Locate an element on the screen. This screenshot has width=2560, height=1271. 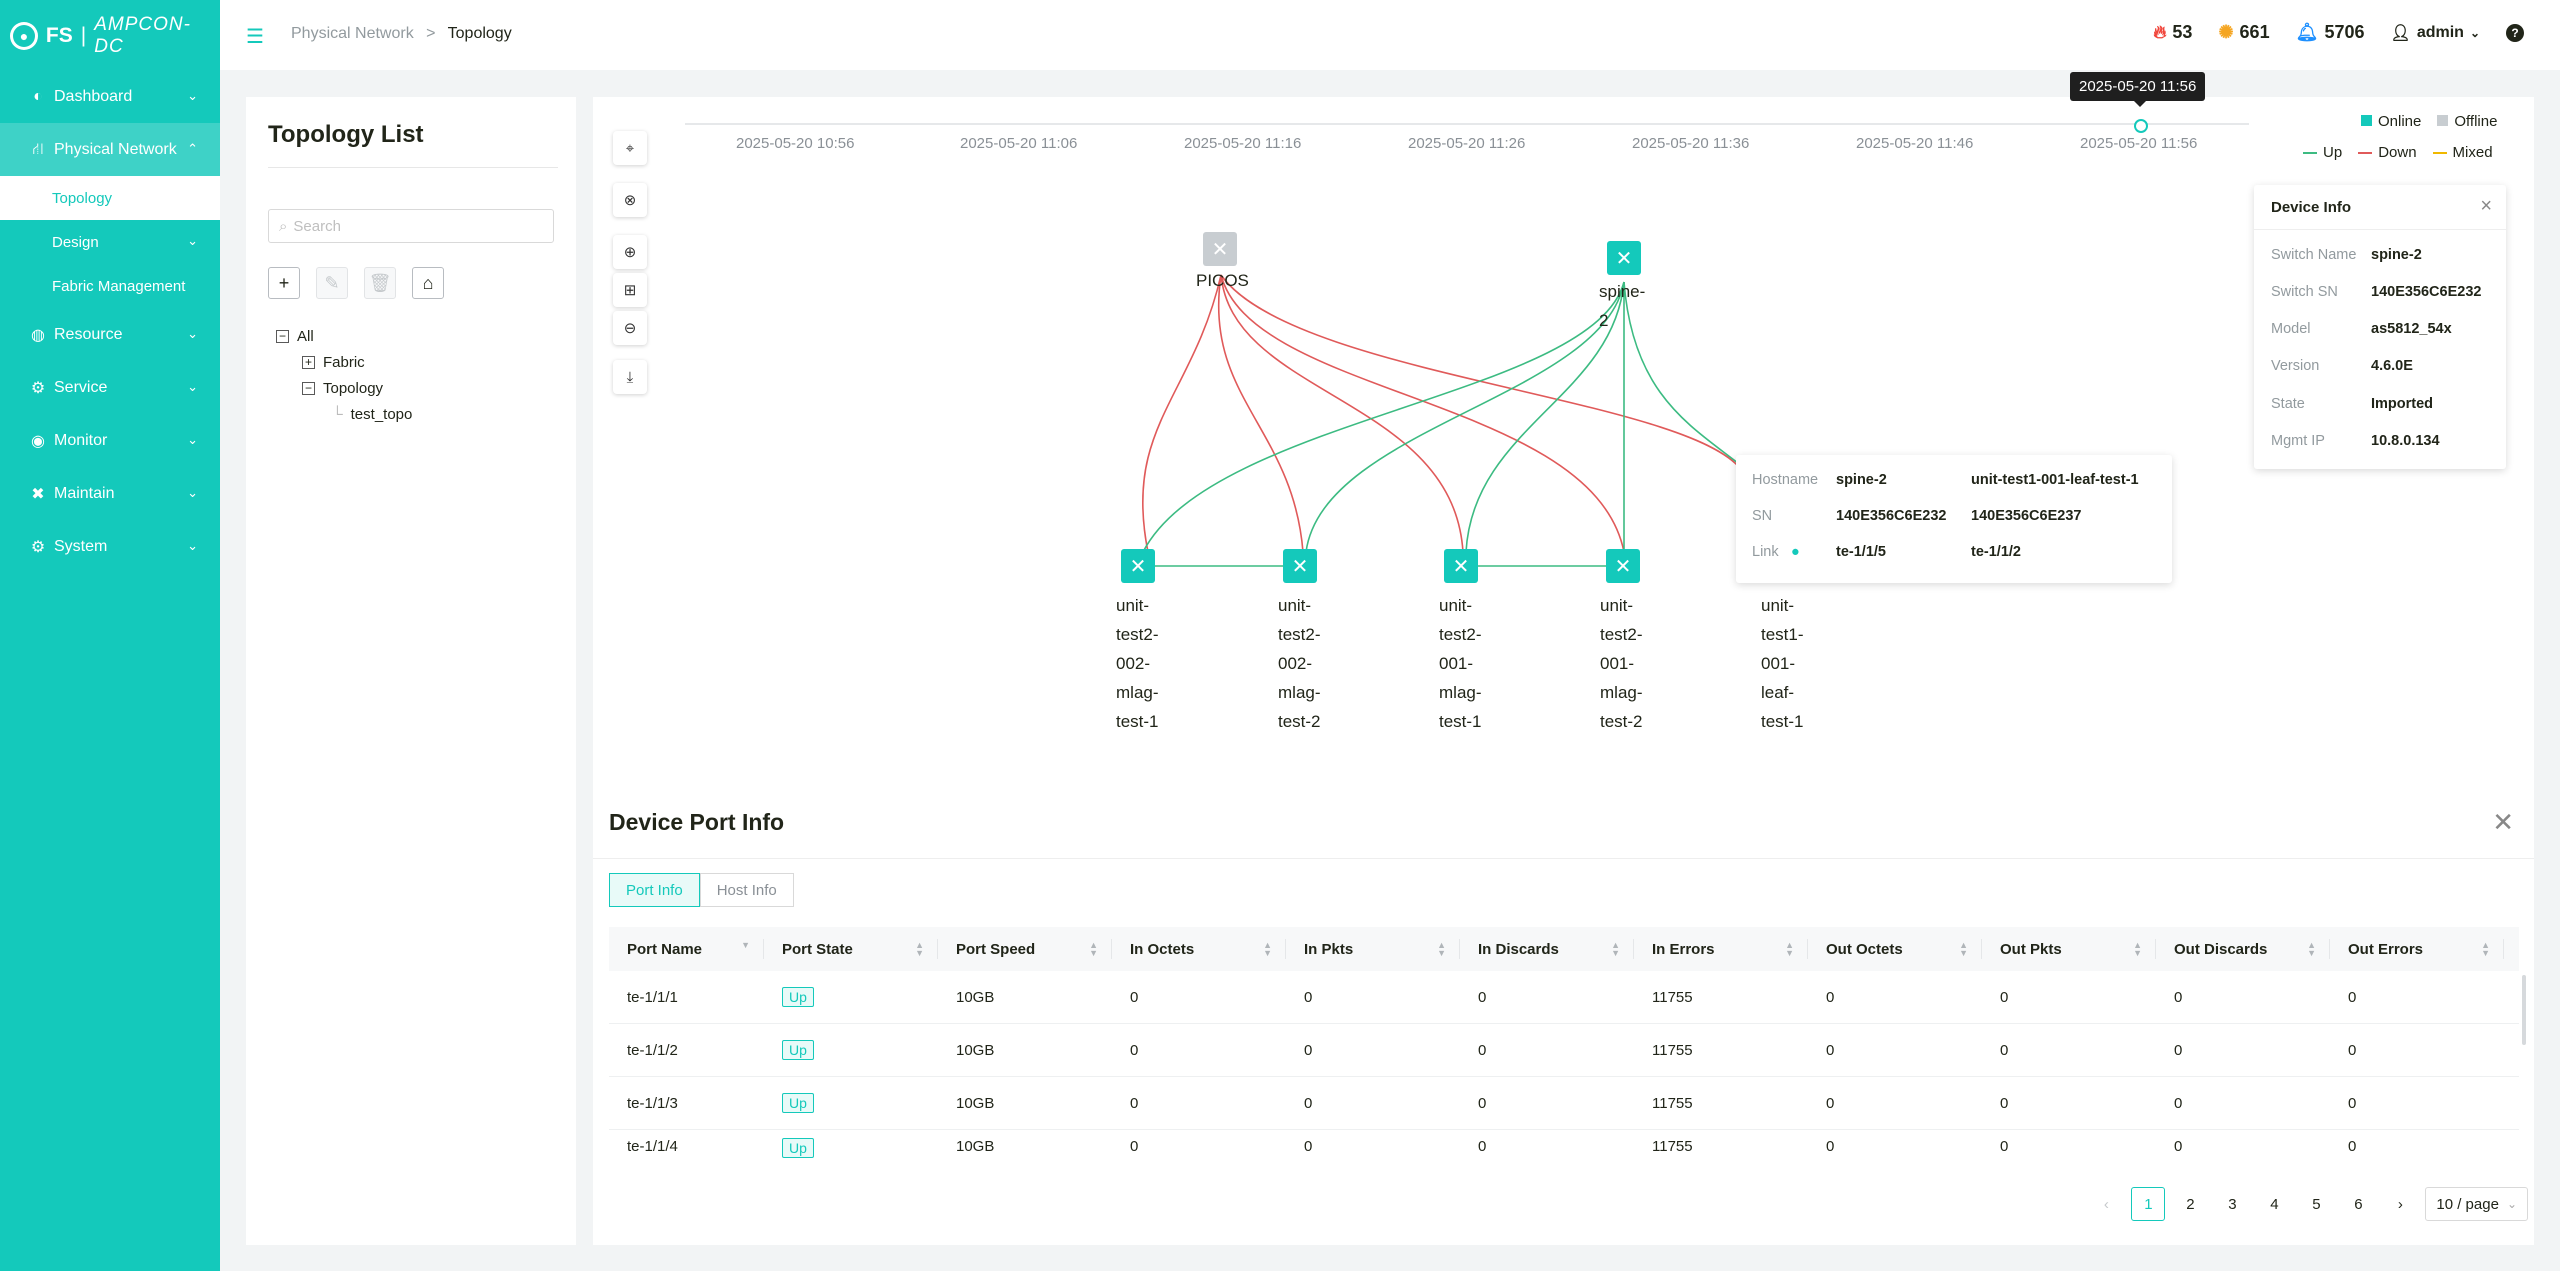
table-scrollbar is located at coordinates (2524, 1010).